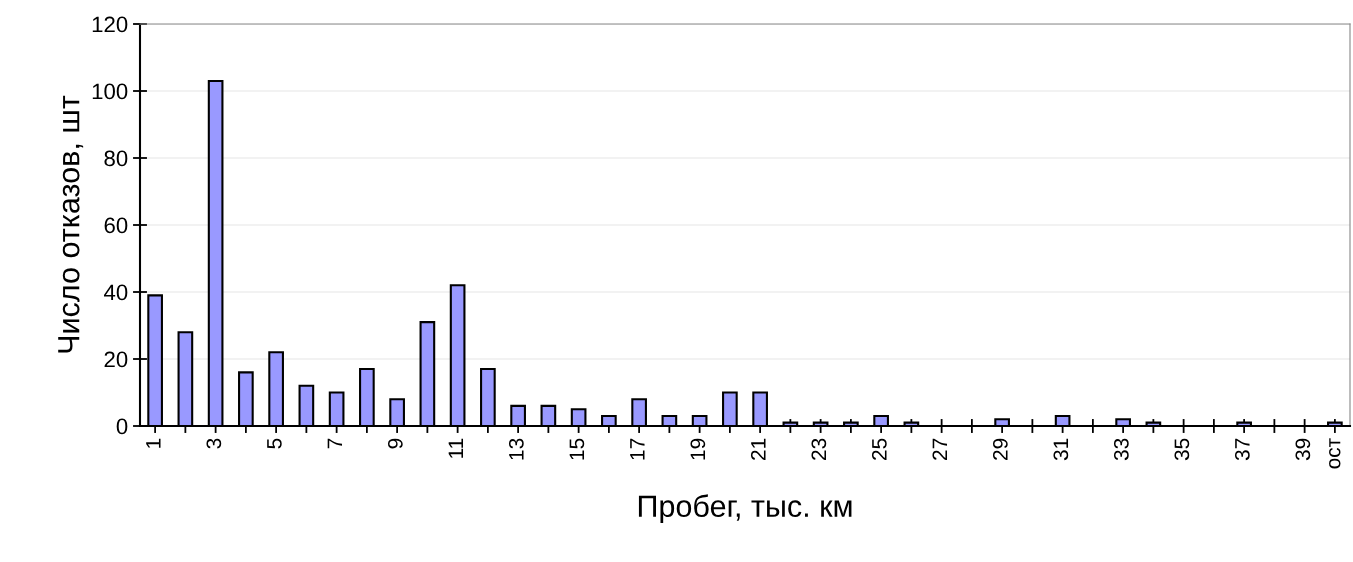  Describe the element at coordinates (745, 509) in the screenshot. I see `x-axis-title: Пробег, тыс. км` at that location.